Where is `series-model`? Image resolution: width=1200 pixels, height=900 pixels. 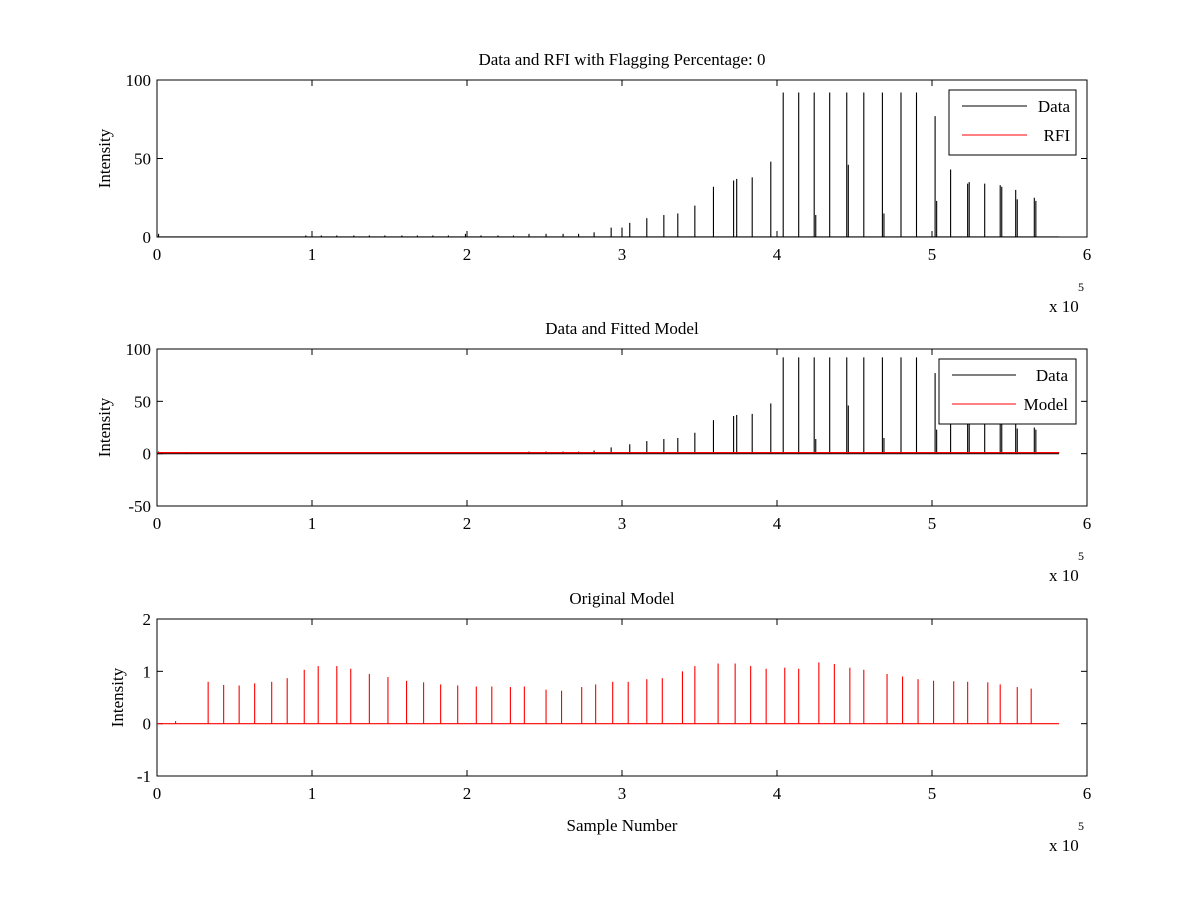 series-model is located at coordinates (608, 693).